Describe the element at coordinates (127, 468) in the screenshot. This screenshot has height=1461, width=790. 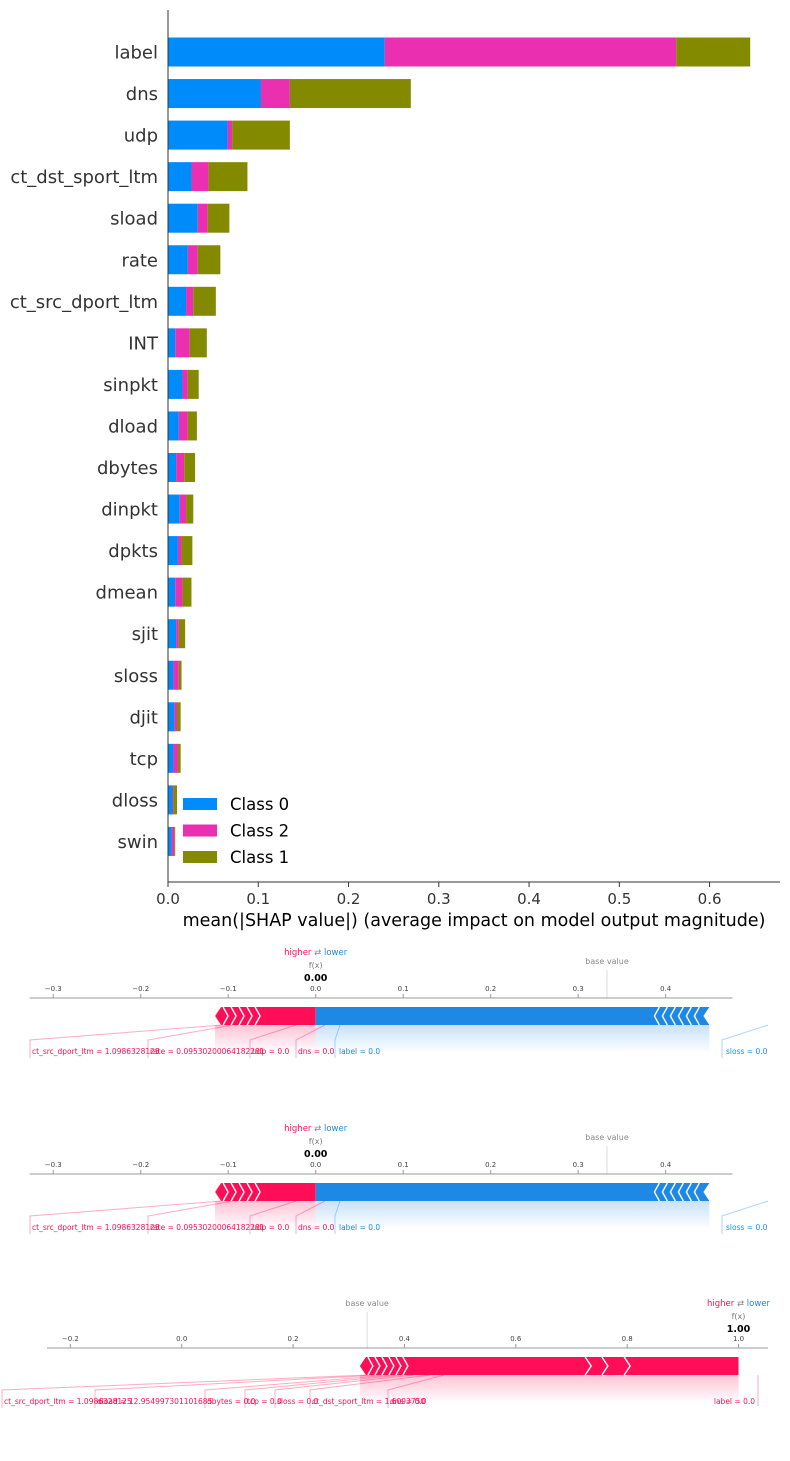
I see `feature-label-dbytes: dbytes` at that location.